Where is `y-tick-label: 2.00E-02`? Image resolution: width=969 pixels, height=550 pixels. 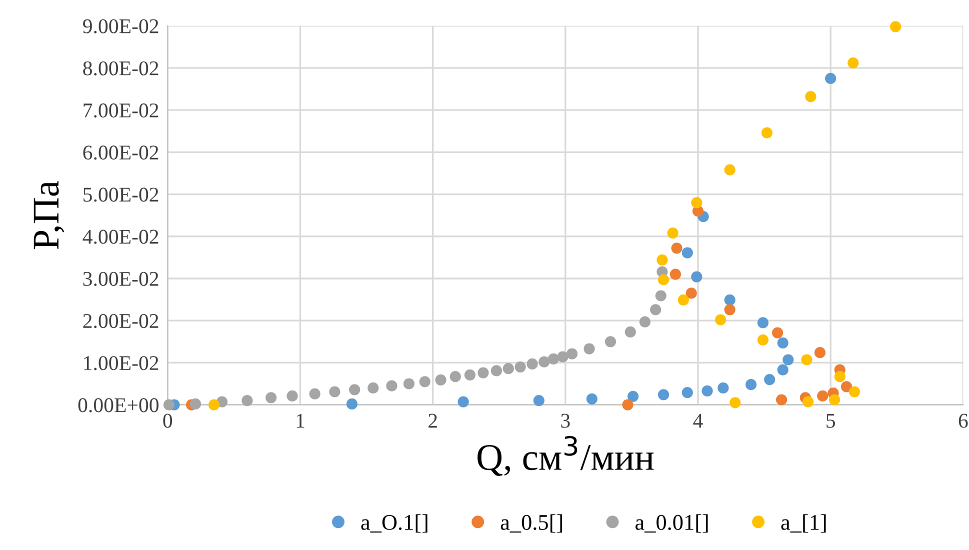 y-tick-label: 2.00E-02 is located at coordinates (120, 321).